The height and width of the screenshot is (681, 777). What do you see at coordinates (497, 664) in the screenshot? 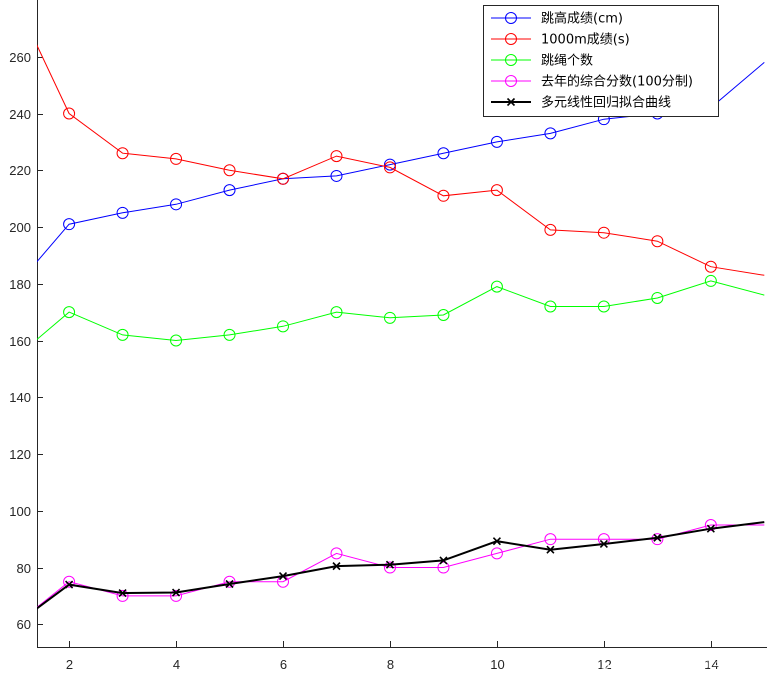
I see `x-tick-label: 10` at bounding box center [497, 664].